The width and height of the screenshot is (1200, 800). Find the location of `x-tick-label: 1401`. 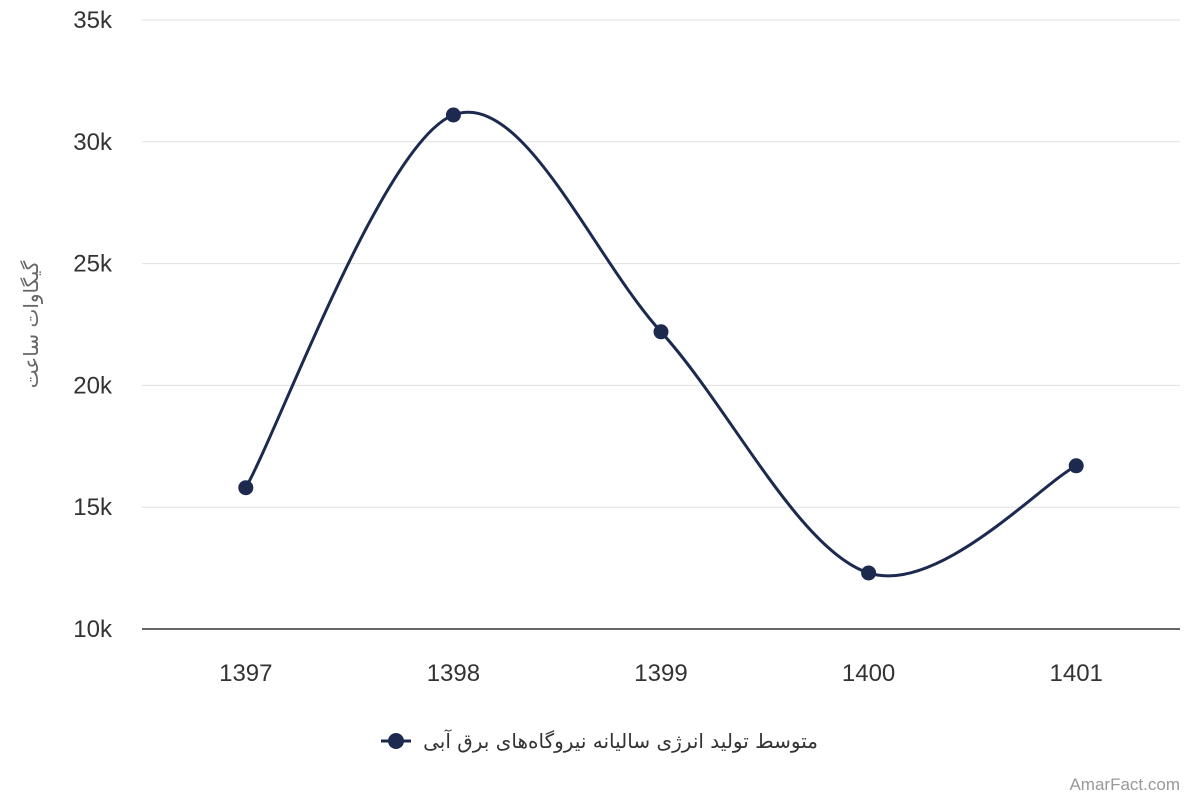

x-tick-label: 1401 is located at coordinates (1076, 673).